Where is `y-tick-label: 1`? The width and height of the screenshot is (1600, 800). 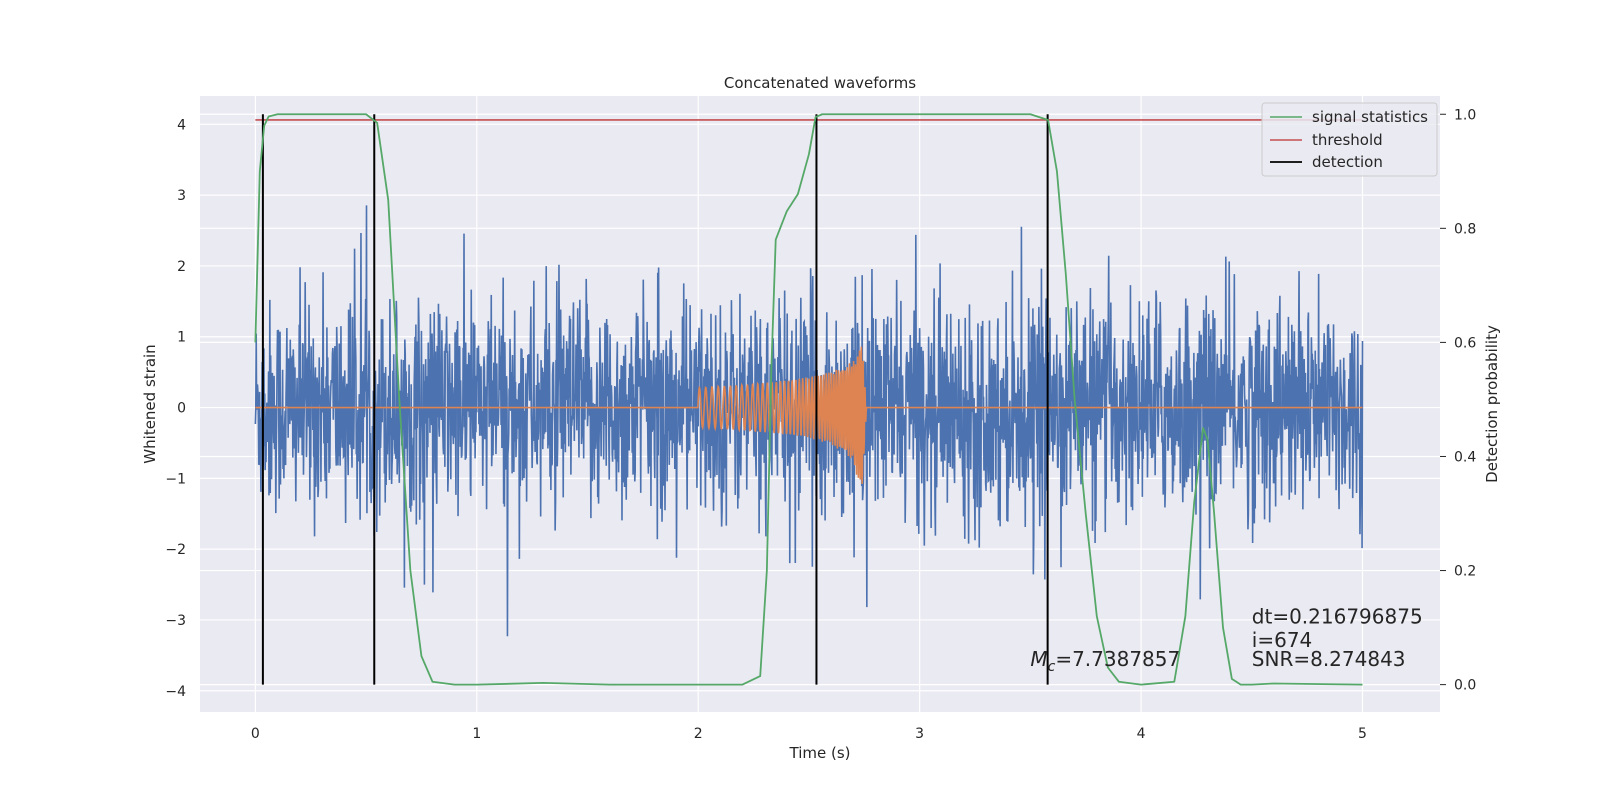 y-tick-label: 1 is located at coordinates (181, 338).